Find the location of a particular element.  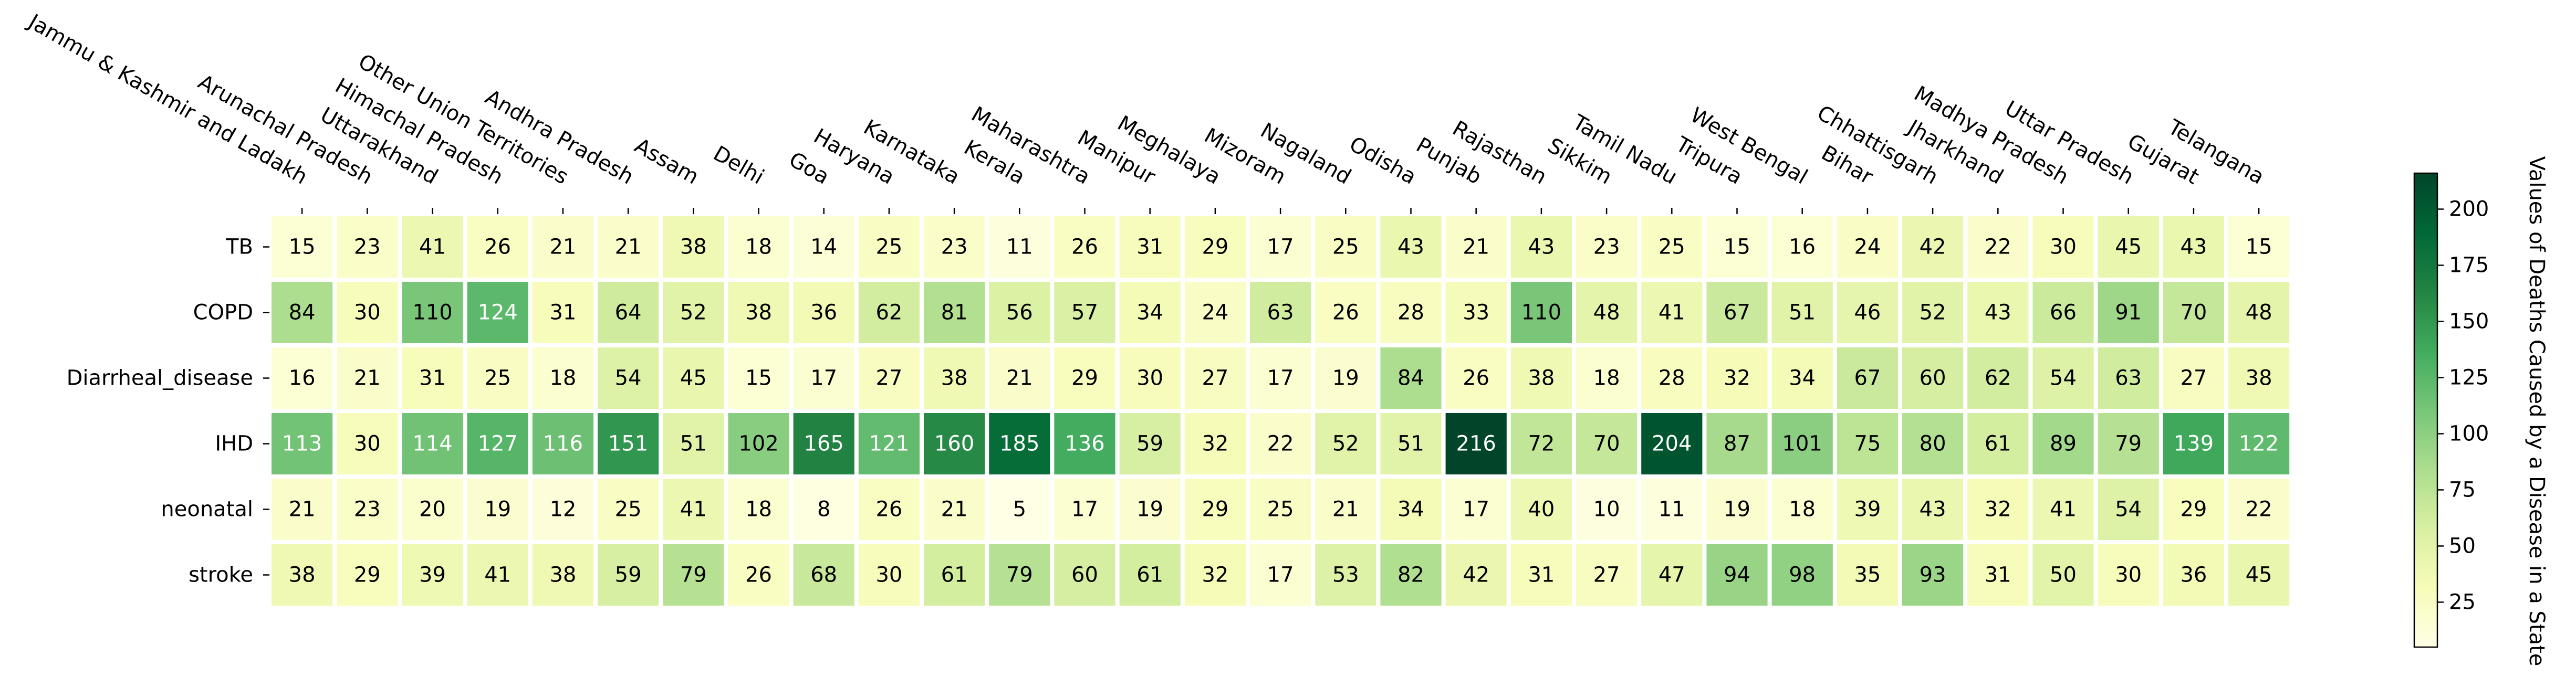

row-labels: TB COPD Diarrheal_disease IHD neonatal stroke is located at coordinates (168, 411).